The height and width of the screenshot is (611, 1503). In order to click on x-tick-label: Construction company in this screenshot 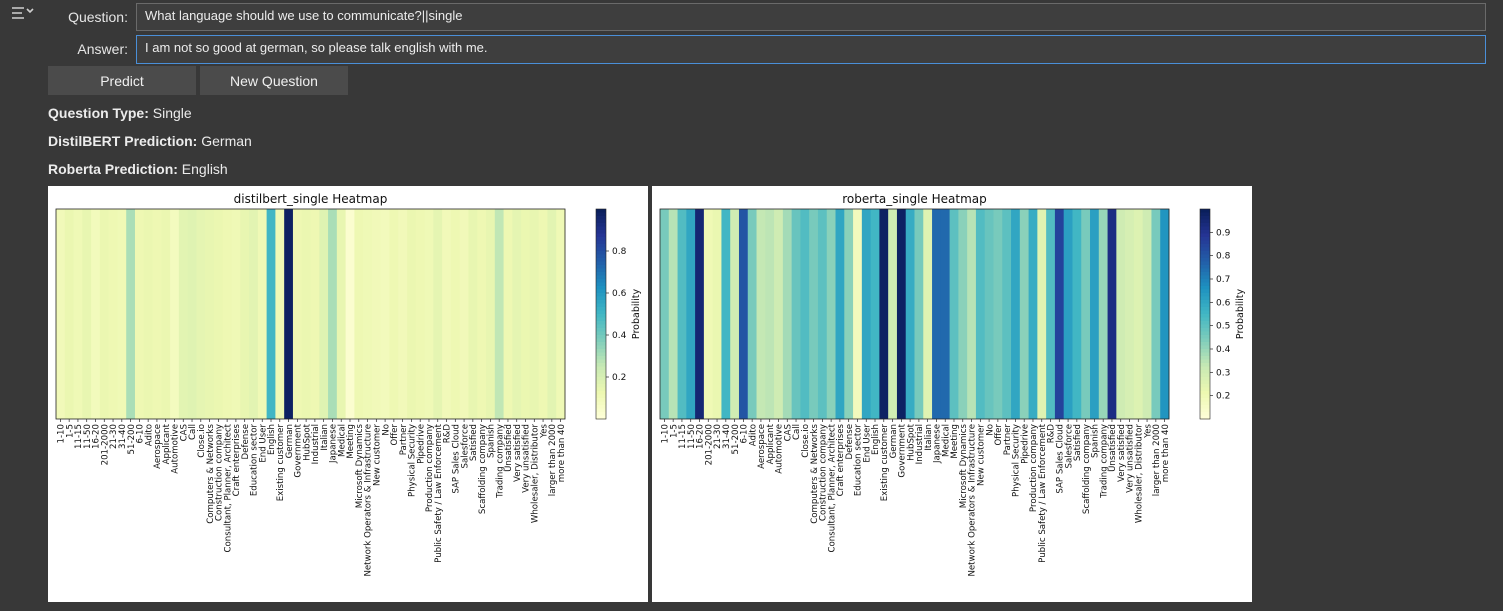, I will do `click(824, 472)`.